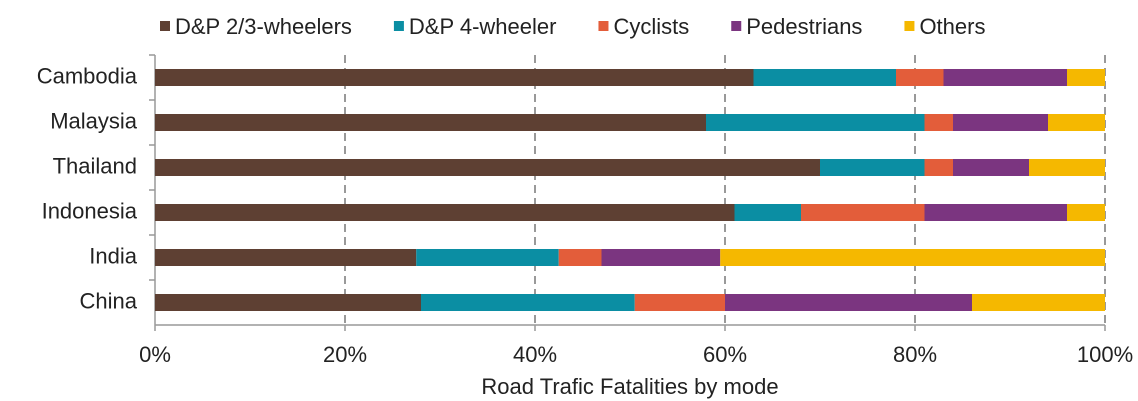 The width and height of the screenshot is (1138, 401). I want to click on legend-label: D&P 4-wheeler, so click(483, 26).